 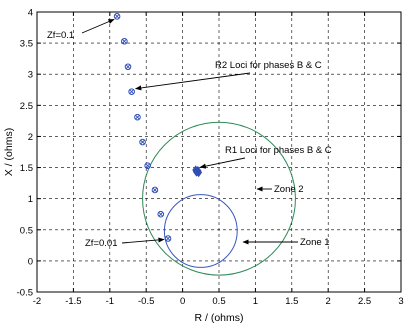 I want to click on annotation: Zf=0.1, so click(x=81, y=29).